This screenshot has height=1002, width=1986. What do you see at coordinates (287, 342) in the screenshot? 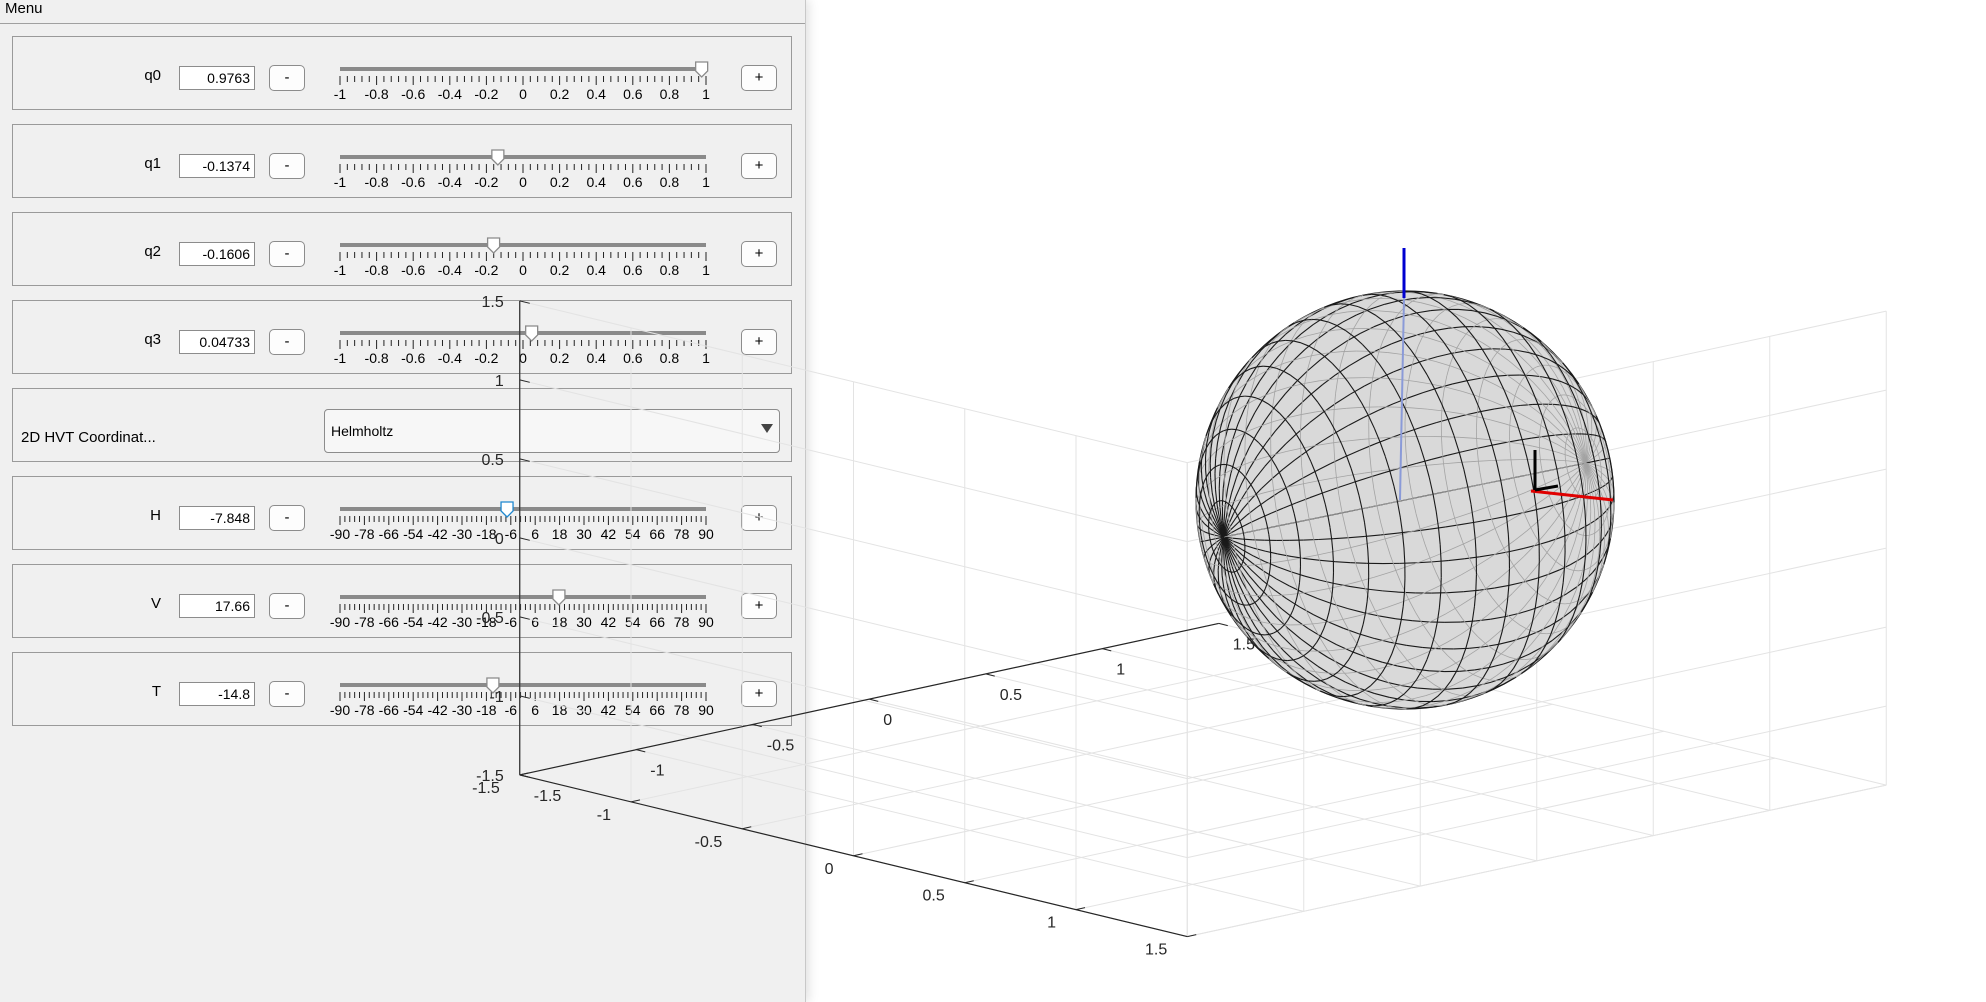
I see `q3-decrement-button: -` at bounding box center [287, 342].